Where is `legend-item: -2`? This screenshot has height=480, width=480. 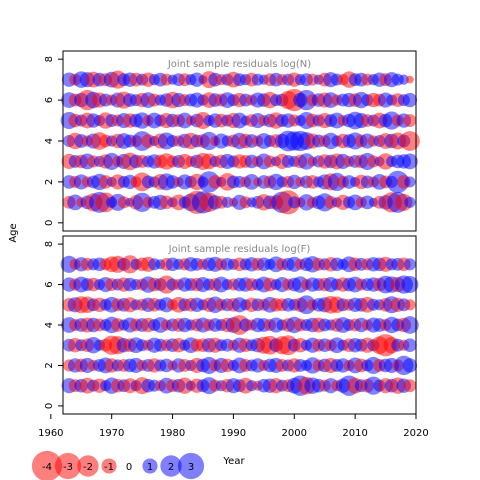 legend-item: -2 is located at coordinates (88, 466).